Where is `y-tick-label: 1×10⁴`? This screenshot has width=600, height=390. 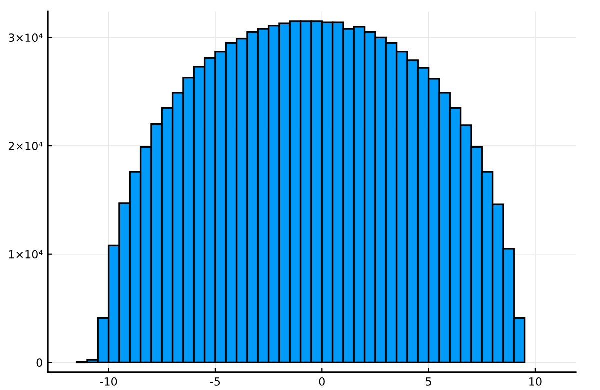
y-tick-label: 1×10⁴ is located at coordinates (26, 254).